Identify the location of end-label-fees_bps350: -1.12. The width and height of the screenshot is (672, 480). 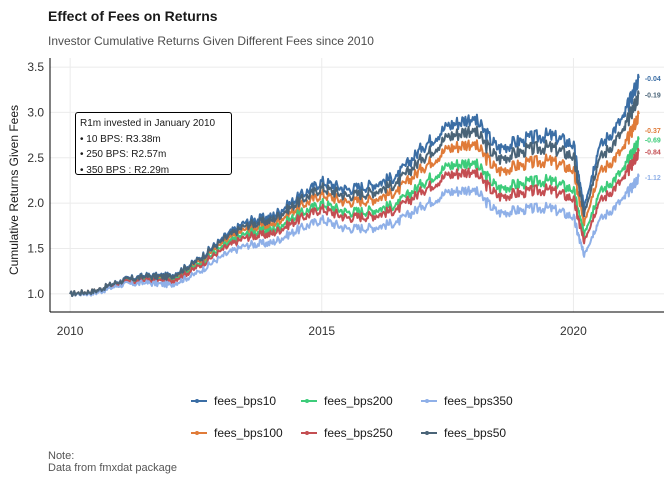
(653, 178).